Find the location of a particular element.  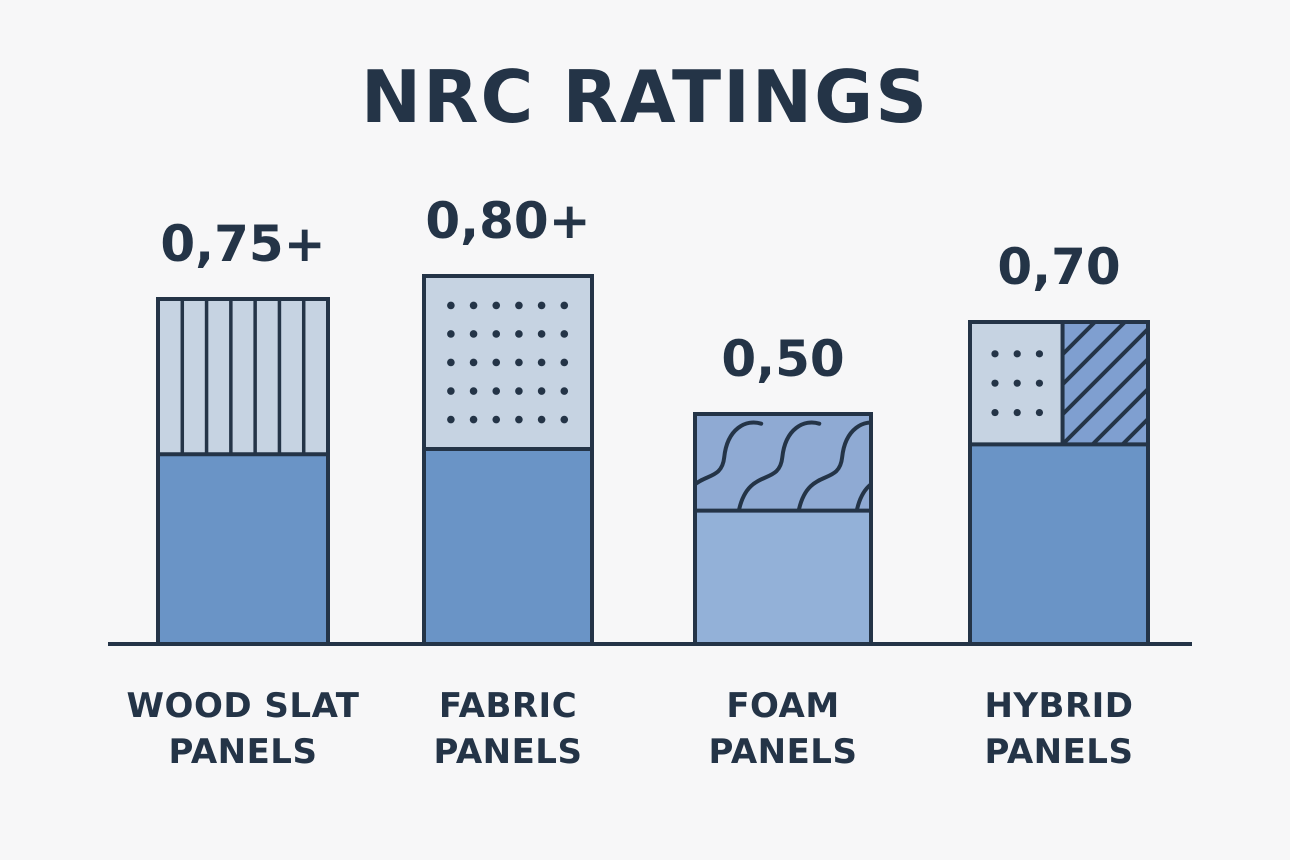

value-label: 0,50 is located at coordinates (782, 359).